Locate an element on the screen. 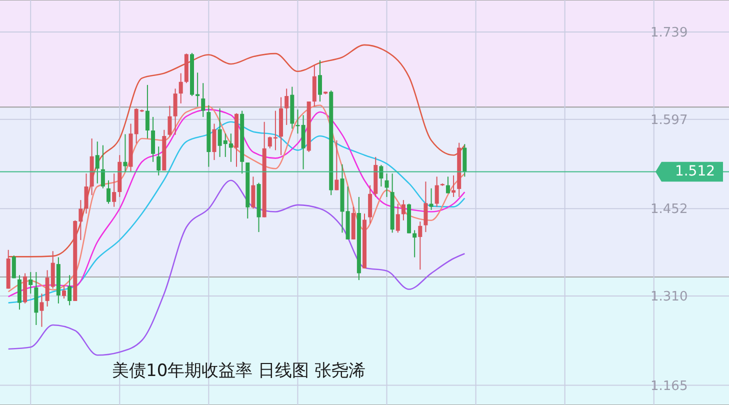  ref-line-label: 1.512 is located at coordinates (695, 172).